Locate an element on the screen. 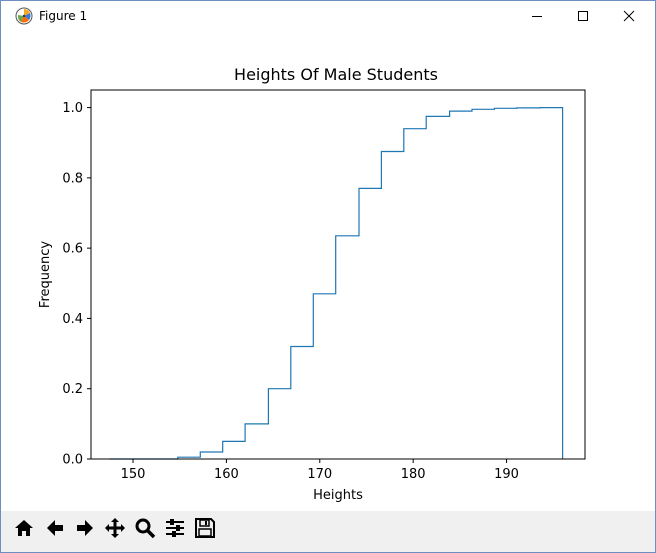 Image resolution: width=656 pixels, height=553 pixels. maximize-button is located at coordinates (583, 16).